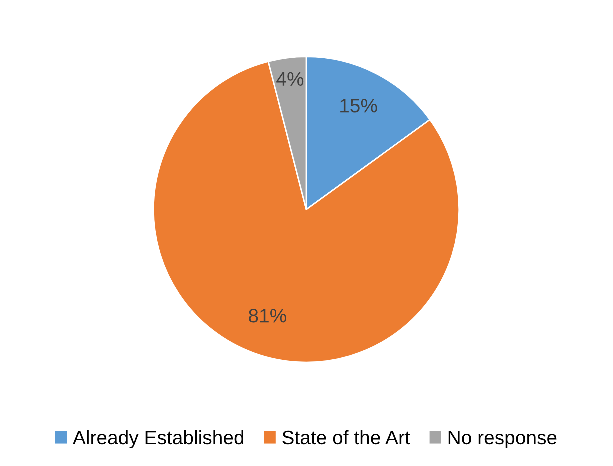 The image size is (613, 466). I want to click on legend-label: No response, so click(502, 439).